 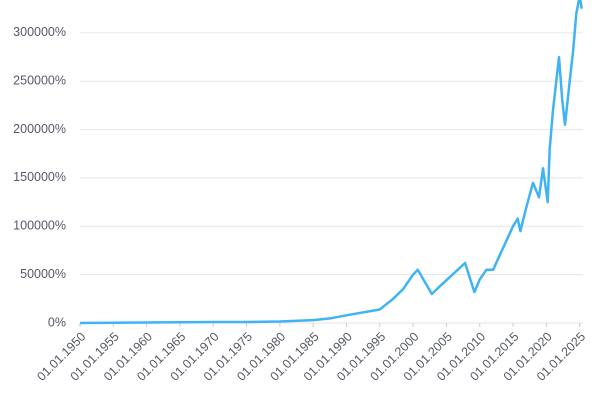 I want to click on y-tick-label: 150000%, so click(x=39, y=177).